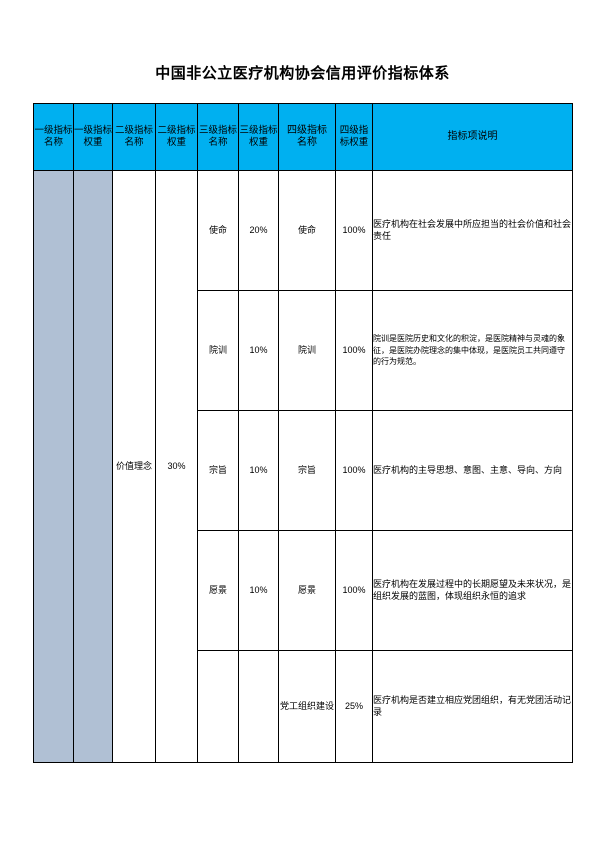 This screenshot has width=600, height=850. I want to click on column-header-level2-weight: 二级指标权重, so click(176, 137).